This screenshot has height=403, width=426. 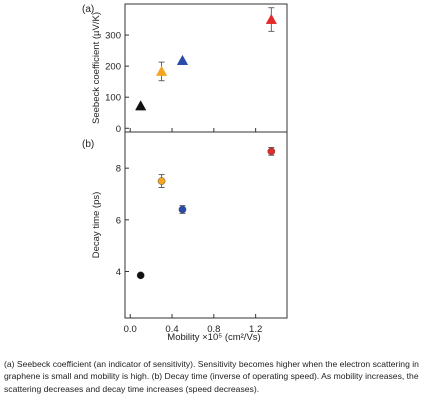 What do you see at coordinates (130, 329) in the screenshot?
I see `x-tick-label: 0.0` at bounding box center [130, 329].